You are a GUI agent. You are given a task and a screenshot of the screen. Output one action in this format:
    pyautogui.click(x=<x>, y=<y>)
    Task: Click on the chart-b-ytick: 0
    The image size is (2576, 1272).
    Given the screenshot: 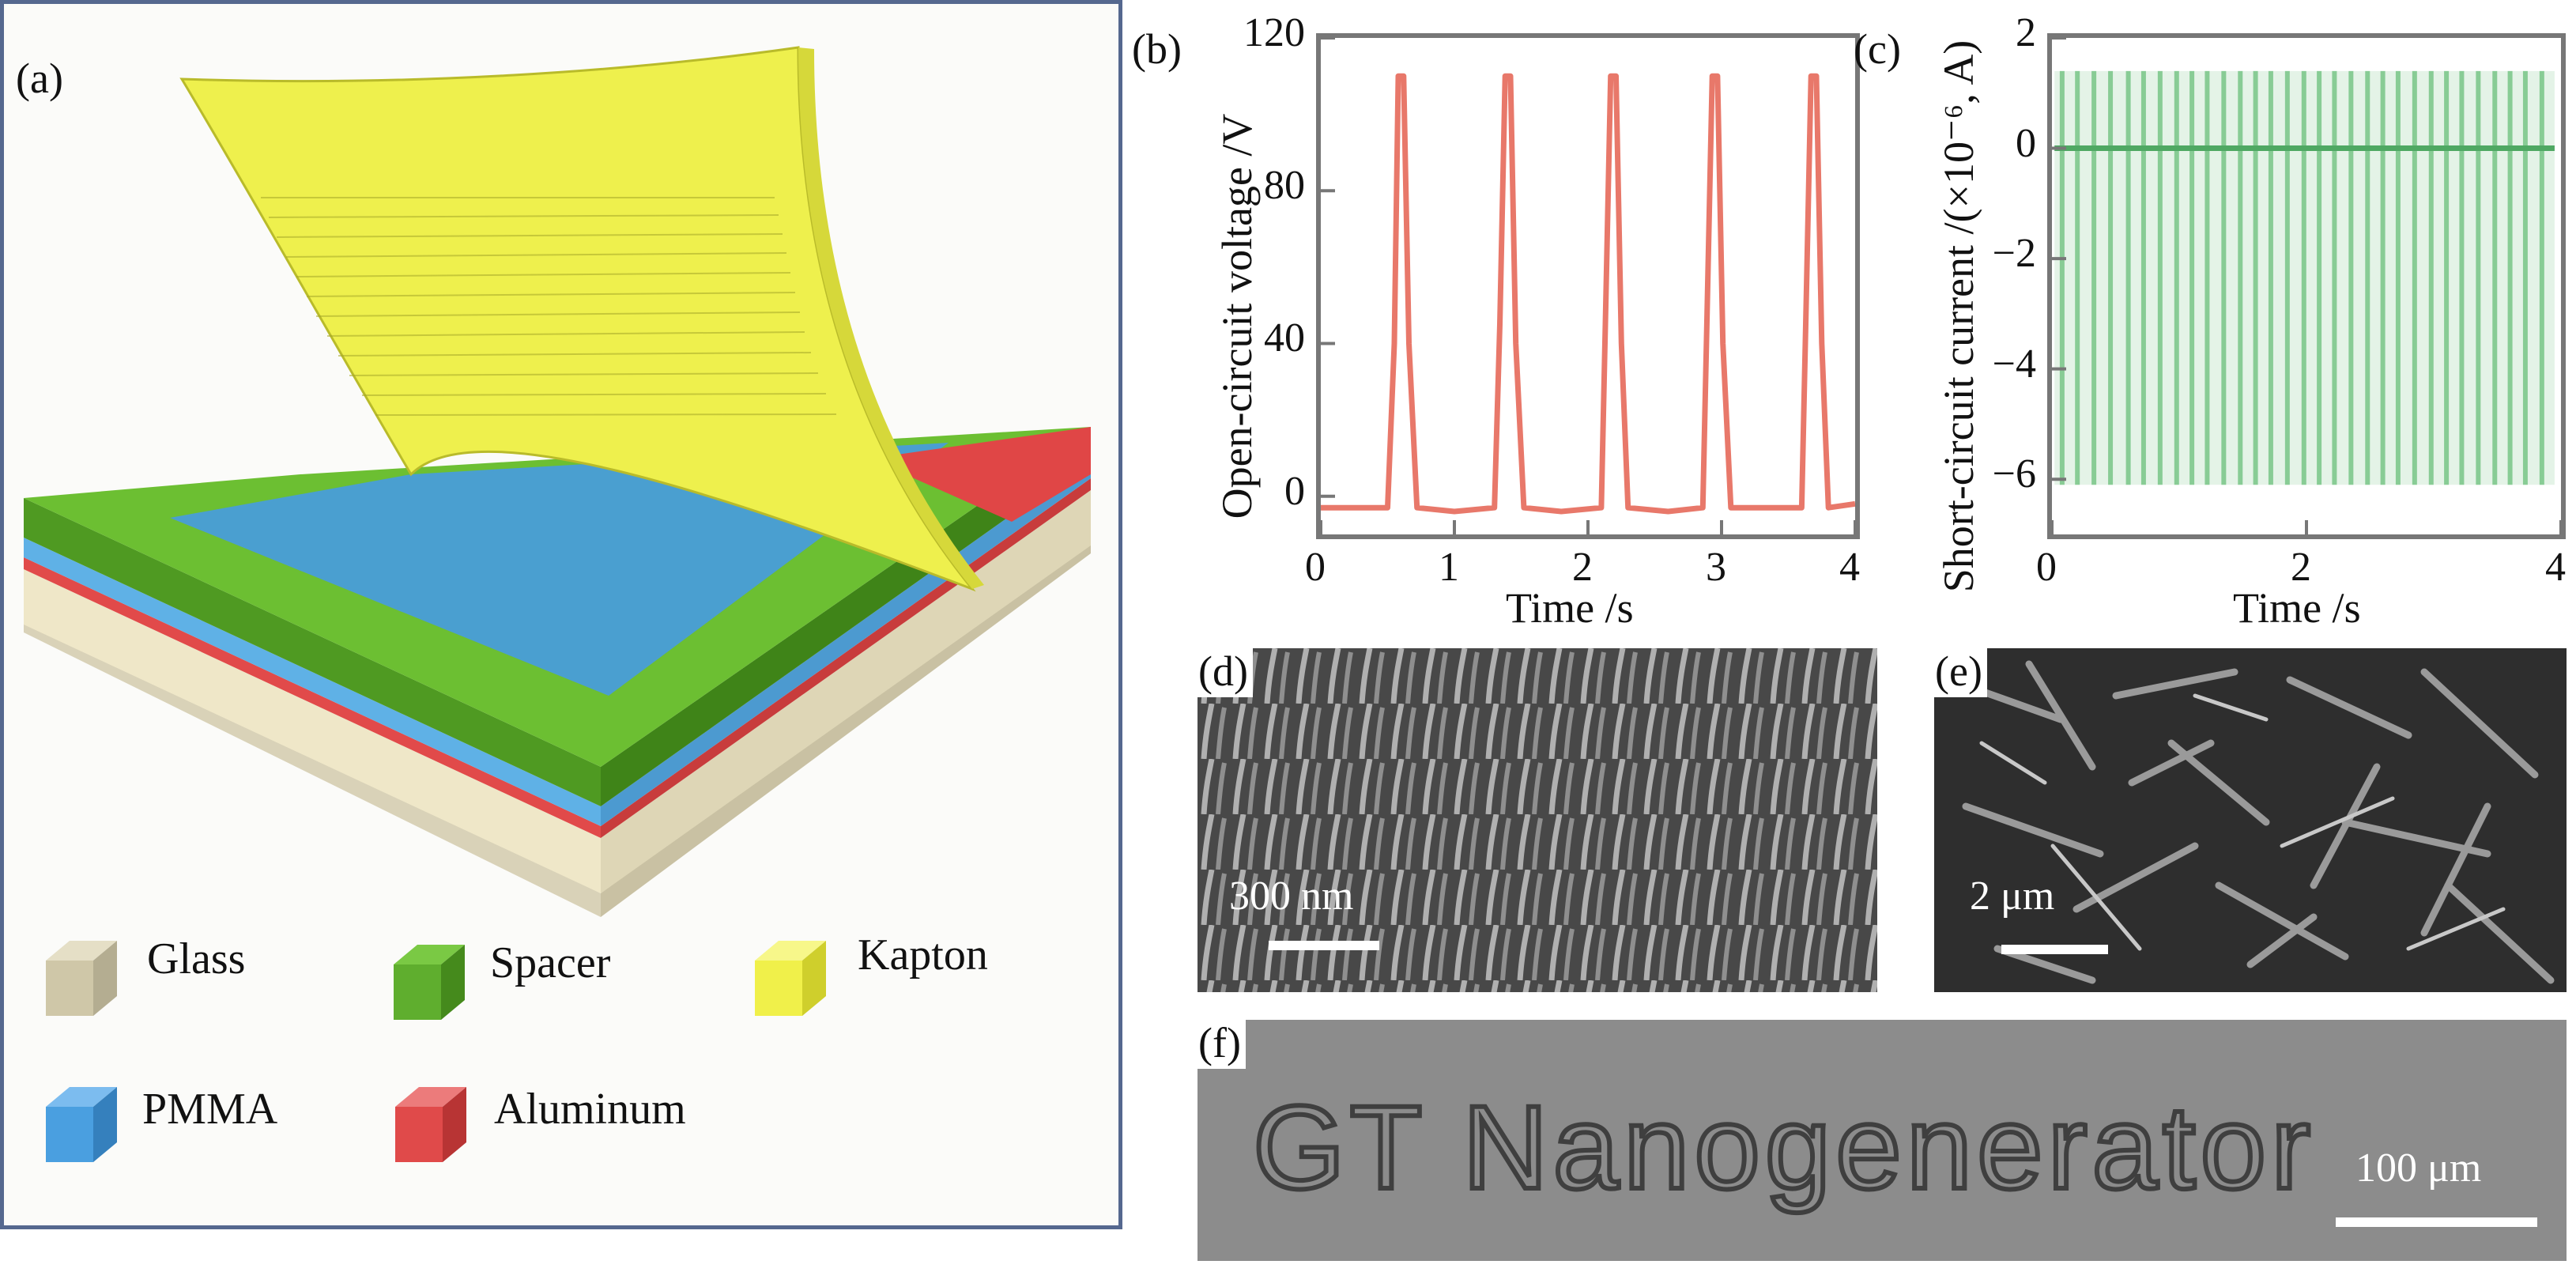 What is the action you would take?
    pyautogui.click(x=1294, y=491)
    